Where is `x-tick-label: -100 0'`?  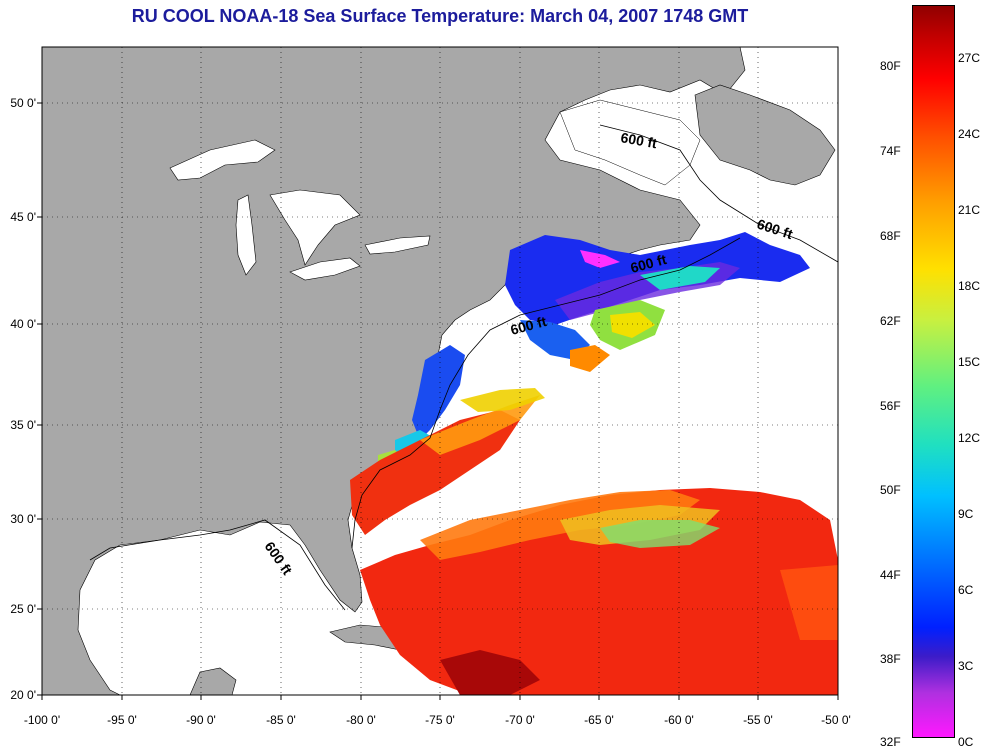
x-tick-label: -100 0' is located at coordinates (42, 720).